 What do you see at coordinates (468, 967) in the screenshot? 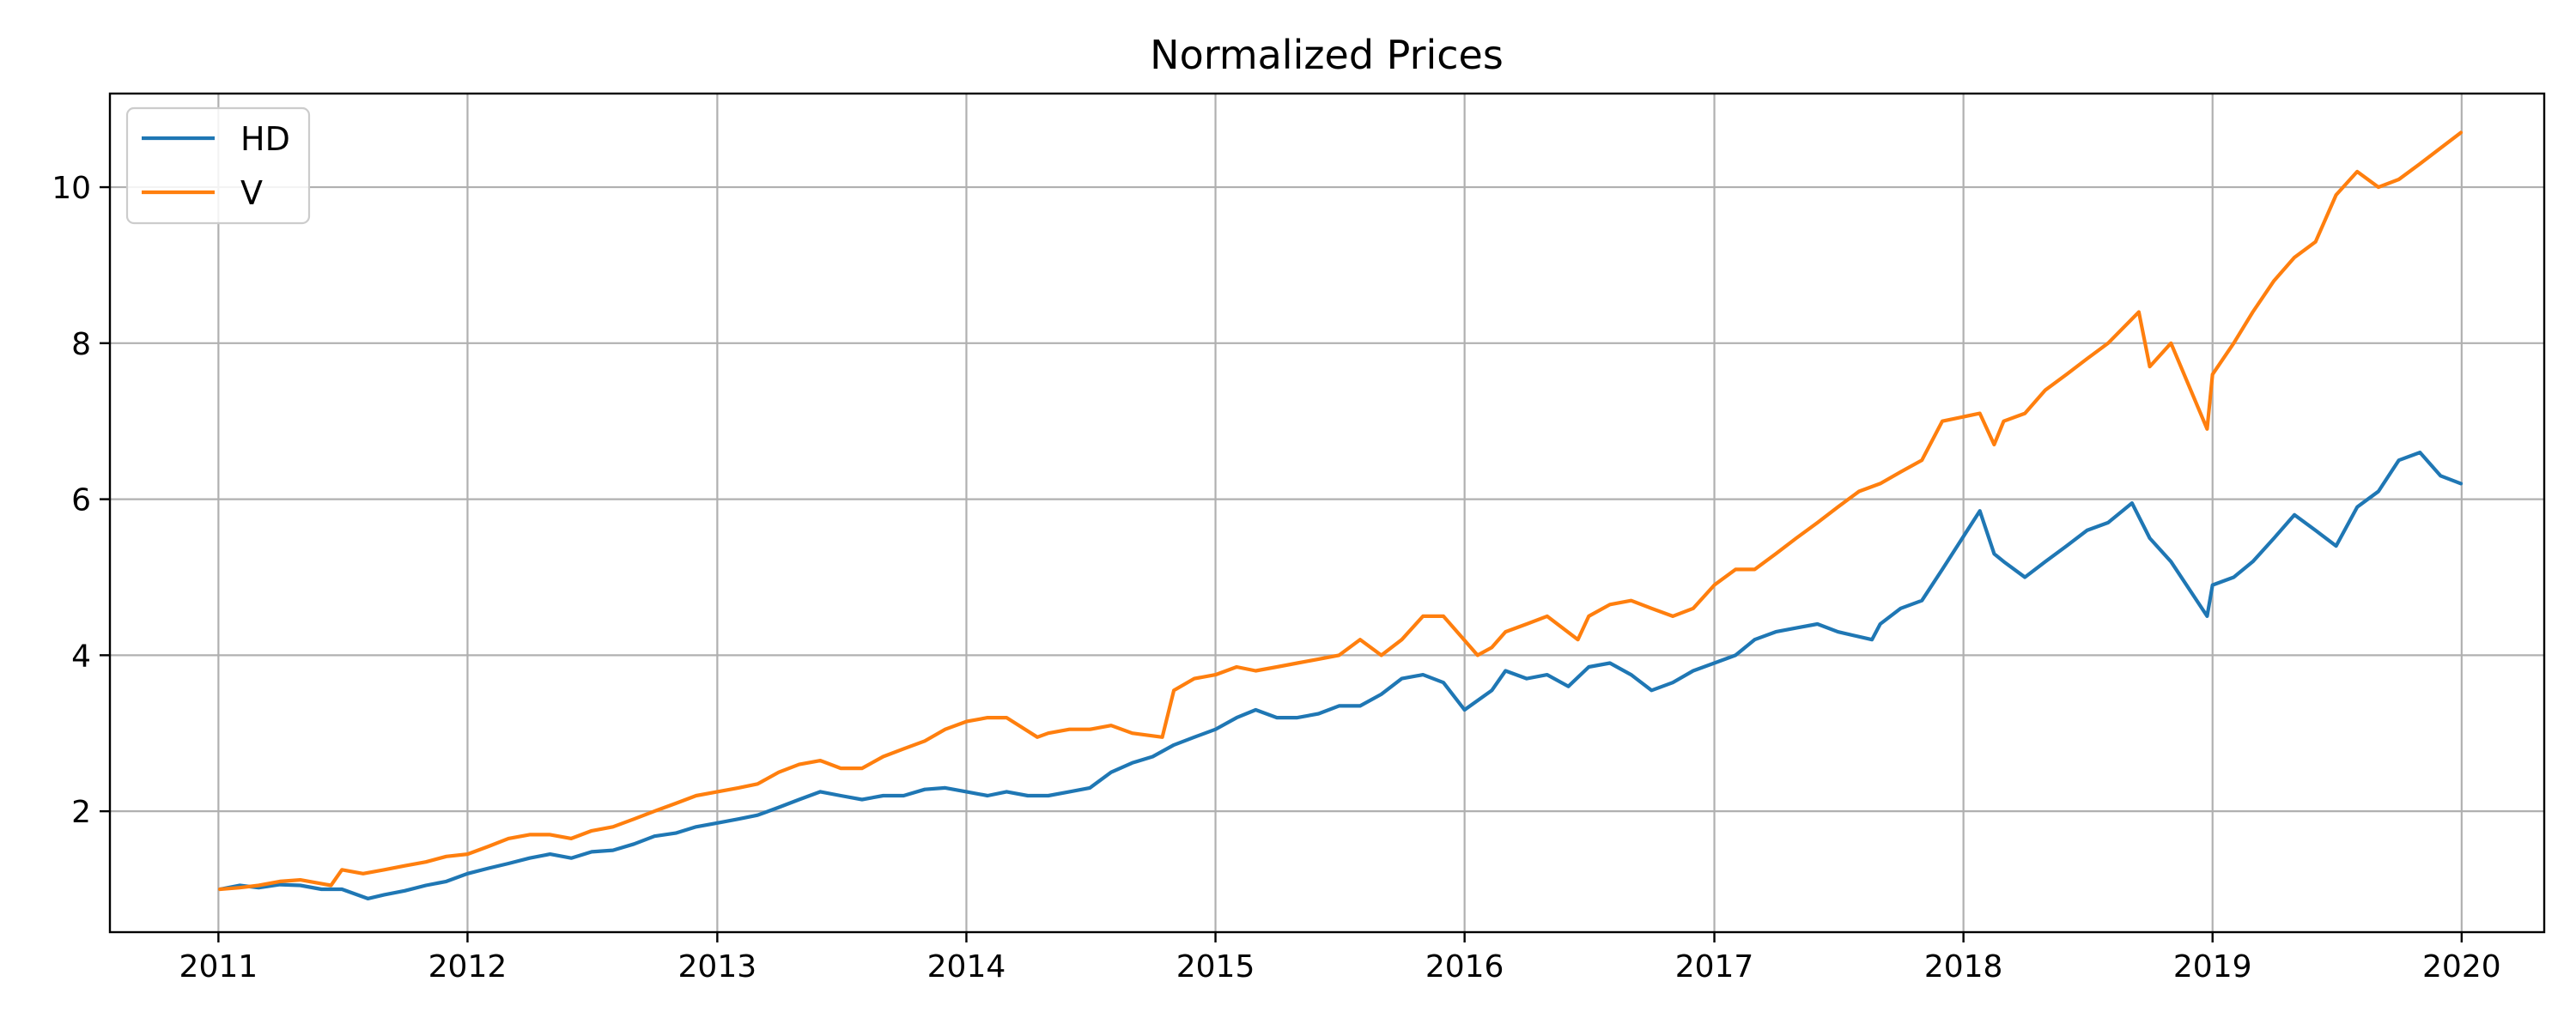
I see `x-tick-label: 2012` at bounding box center [468, 967].